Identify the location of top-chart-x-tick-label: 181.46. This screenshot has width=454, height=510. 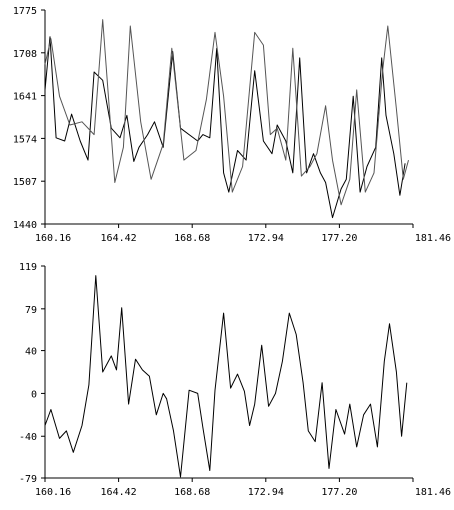
(433, 238).